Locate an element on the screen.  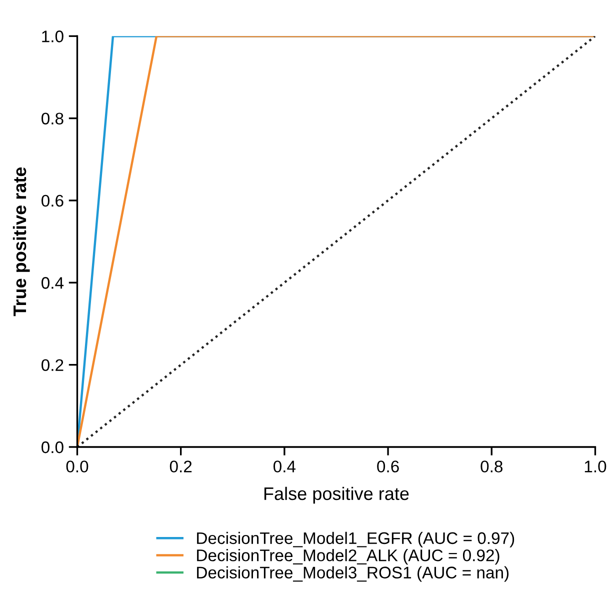
x-tick-label: 0.0 is located at coordinates (77, 466).